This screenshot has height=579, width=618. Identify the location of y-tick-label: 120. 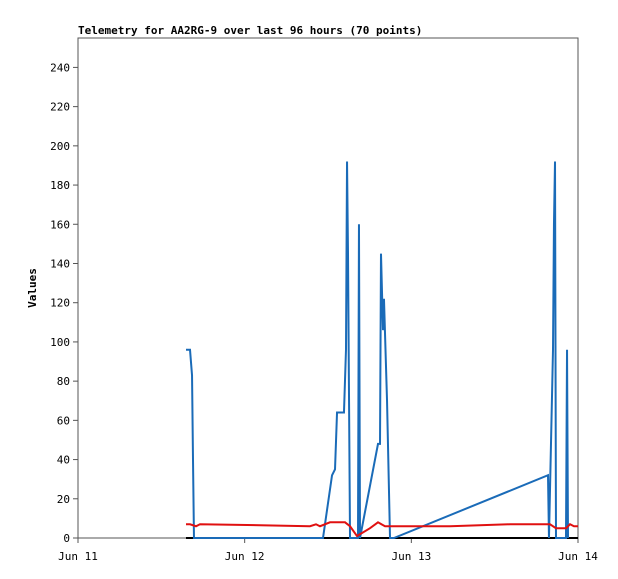
(60, 303).